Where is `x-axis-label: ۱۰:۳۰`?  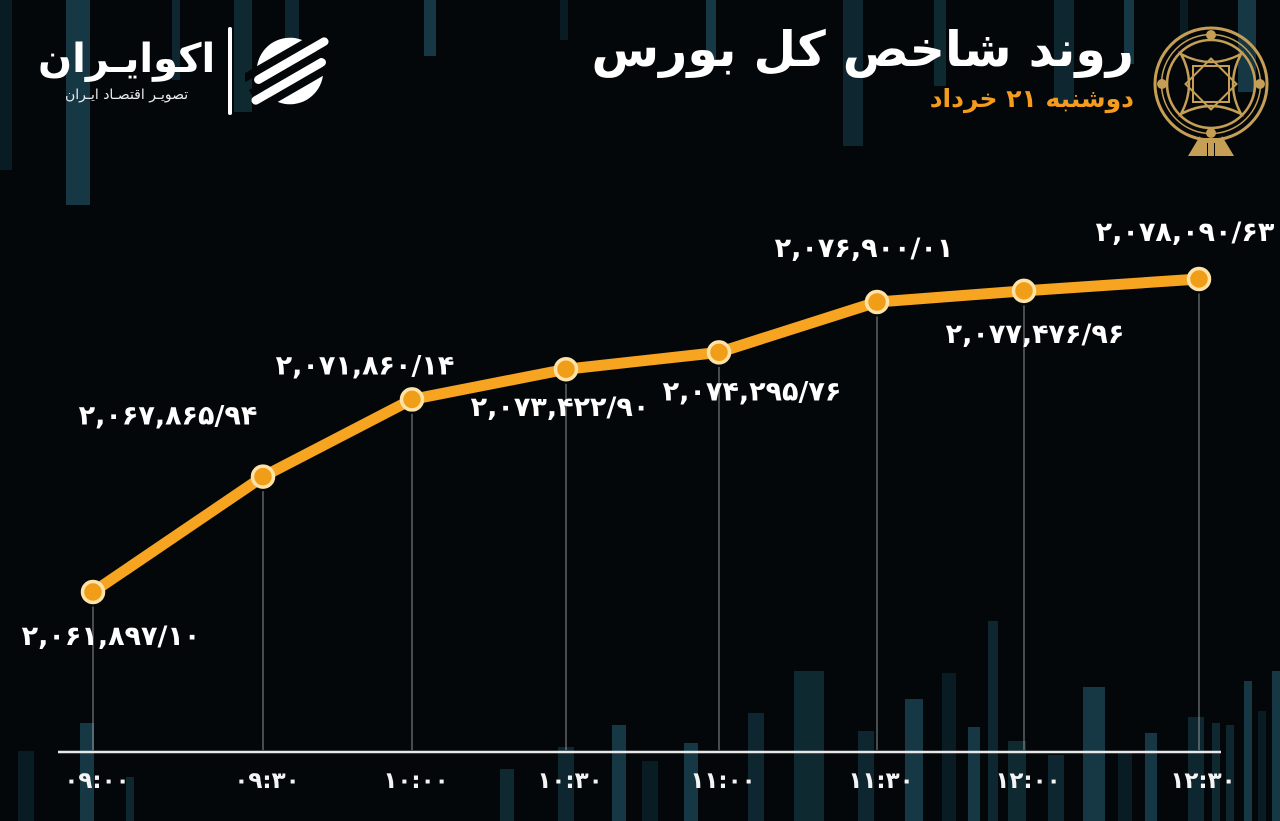 x-axis-label: ۱۰:۳۰ is located at coordinates (569, 781).